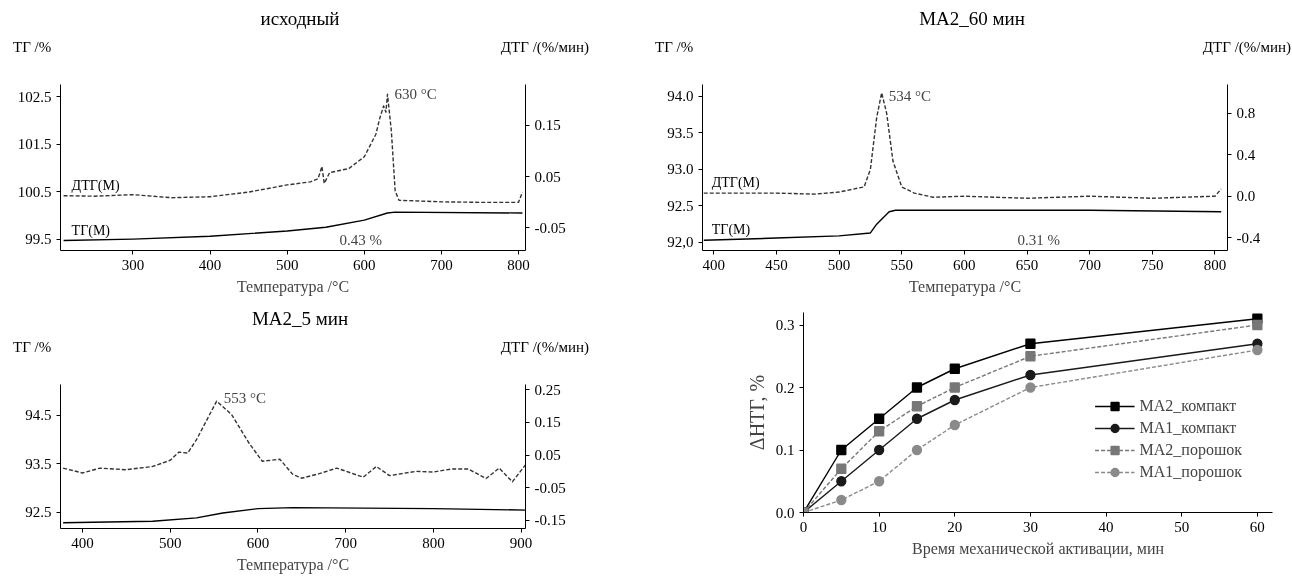 The width and height of the screenshot is (1292, 578). I want to click on y2-tick-label: 0.15, so click(547, 125).